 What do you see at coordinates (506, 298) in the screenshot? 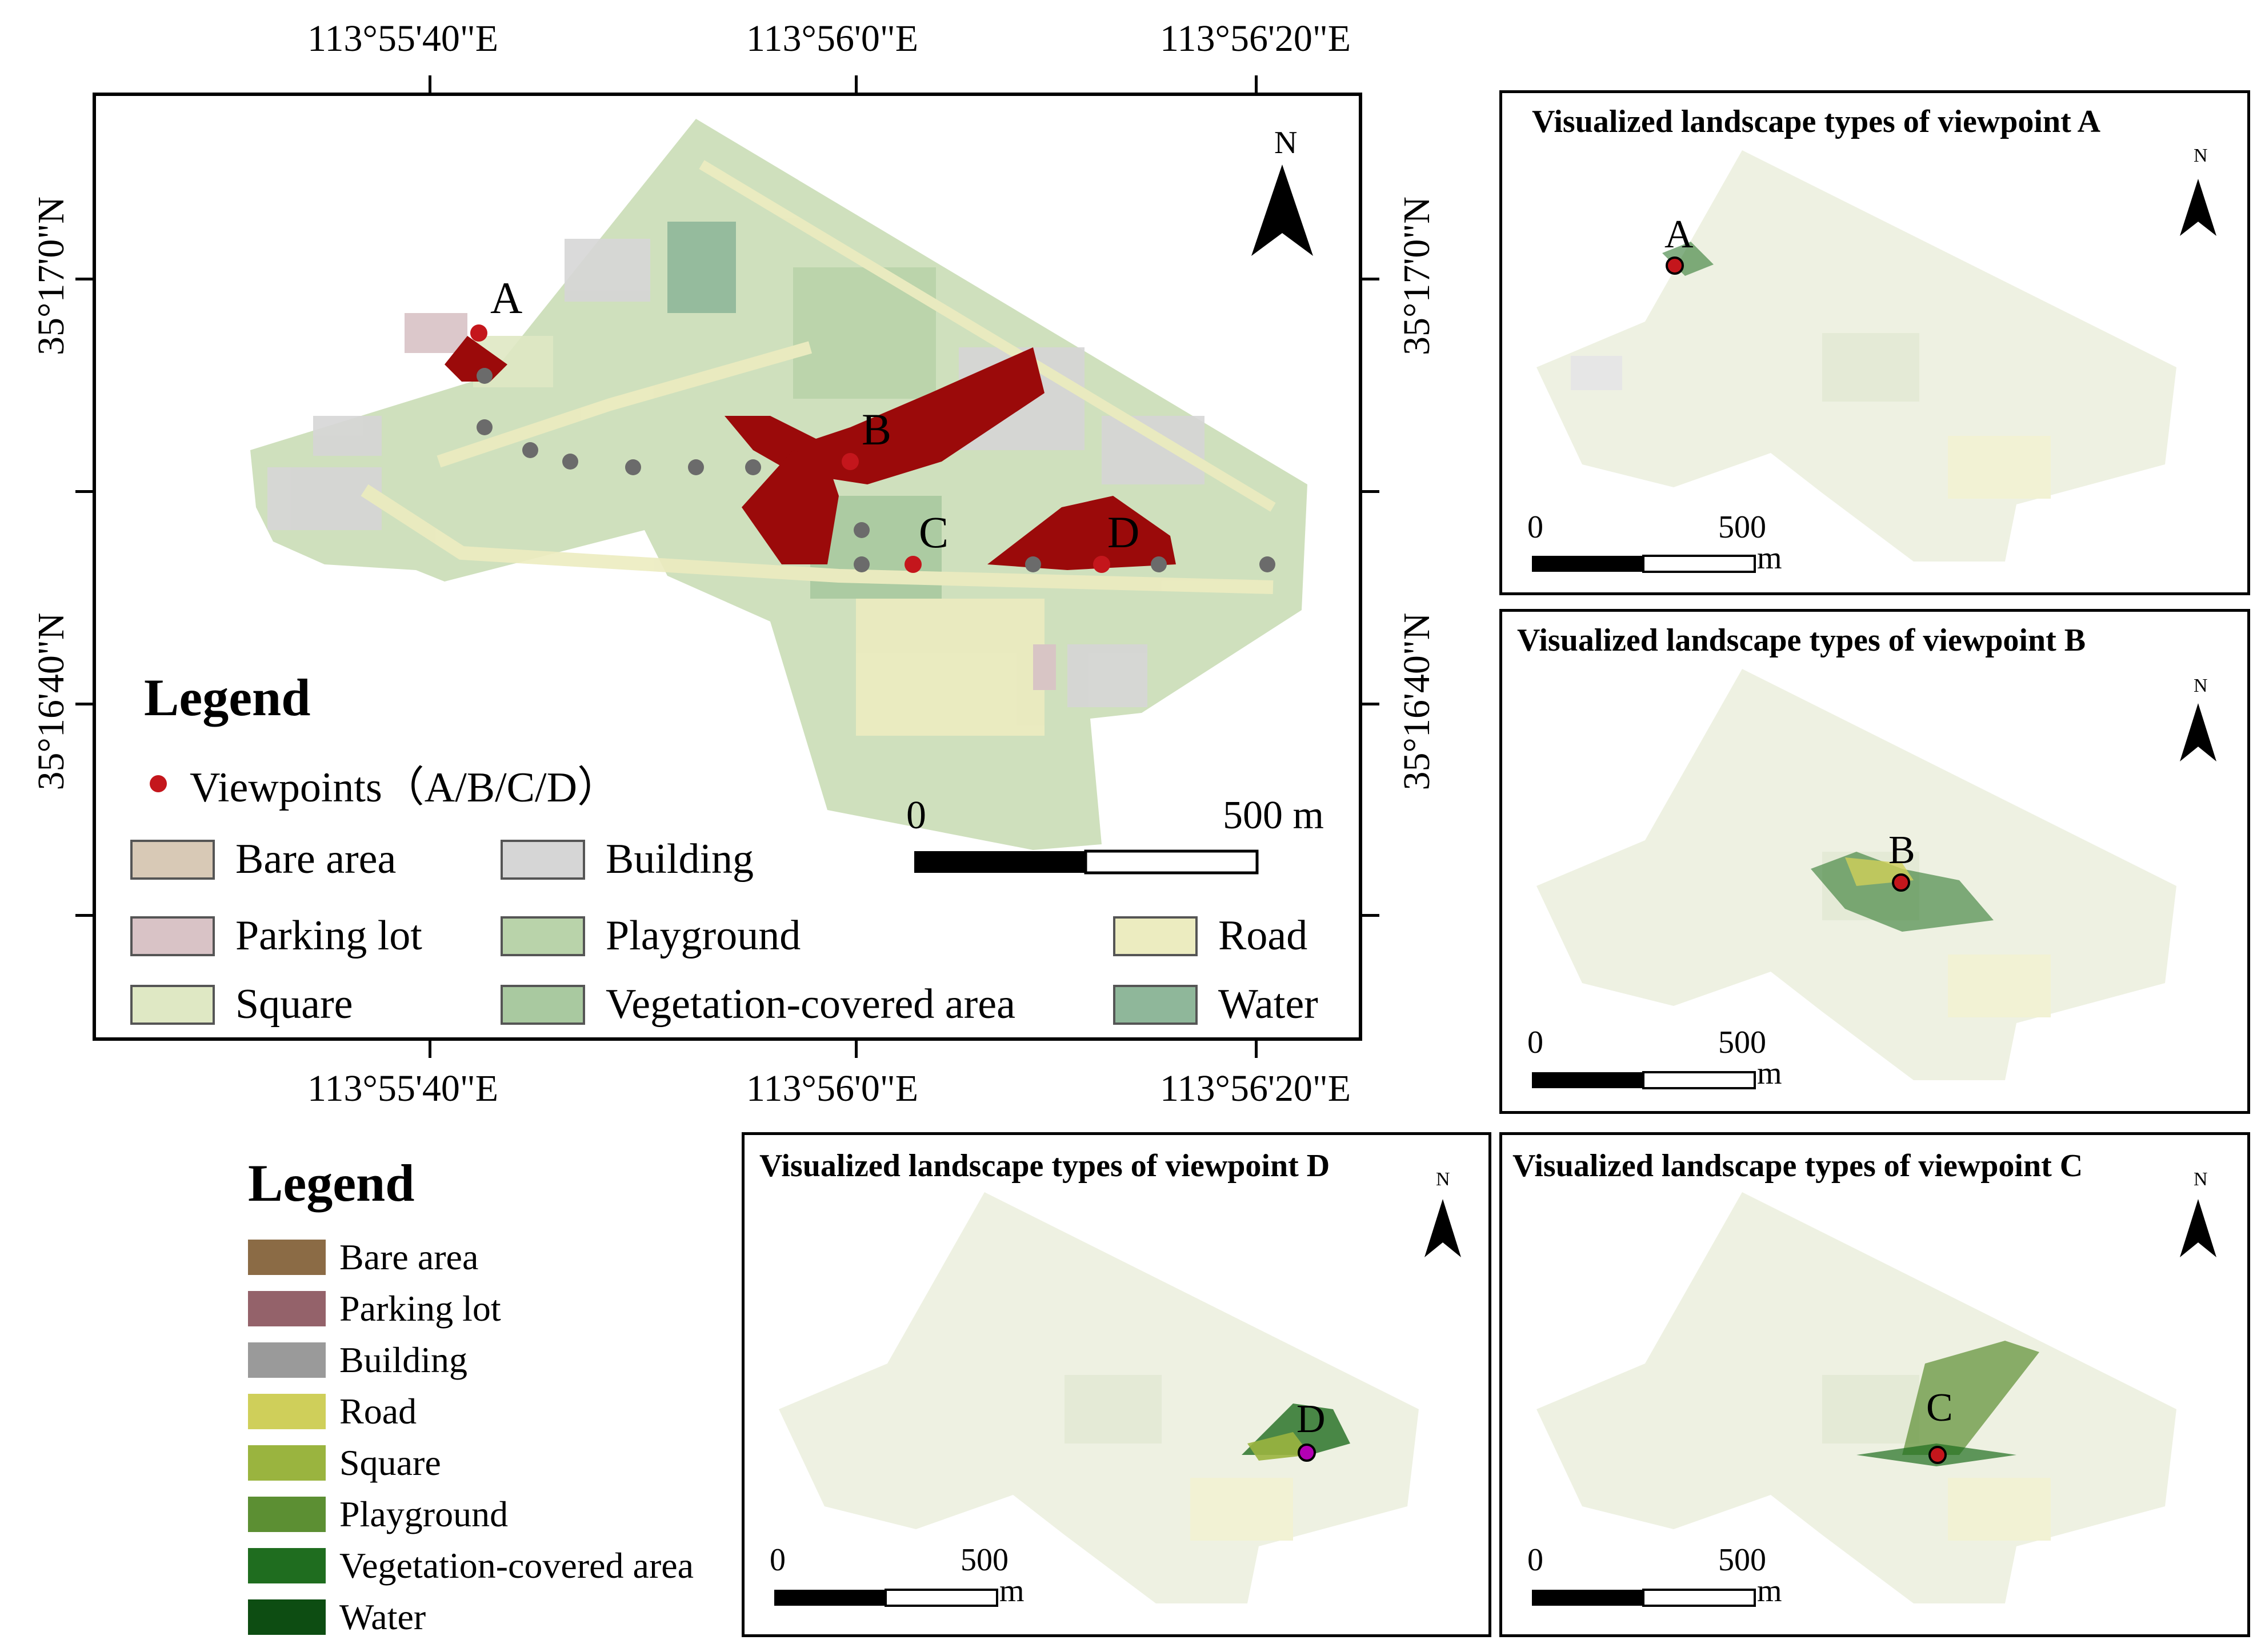
I see `viewpoint-label-a: A` at bounding box center [506, 298].